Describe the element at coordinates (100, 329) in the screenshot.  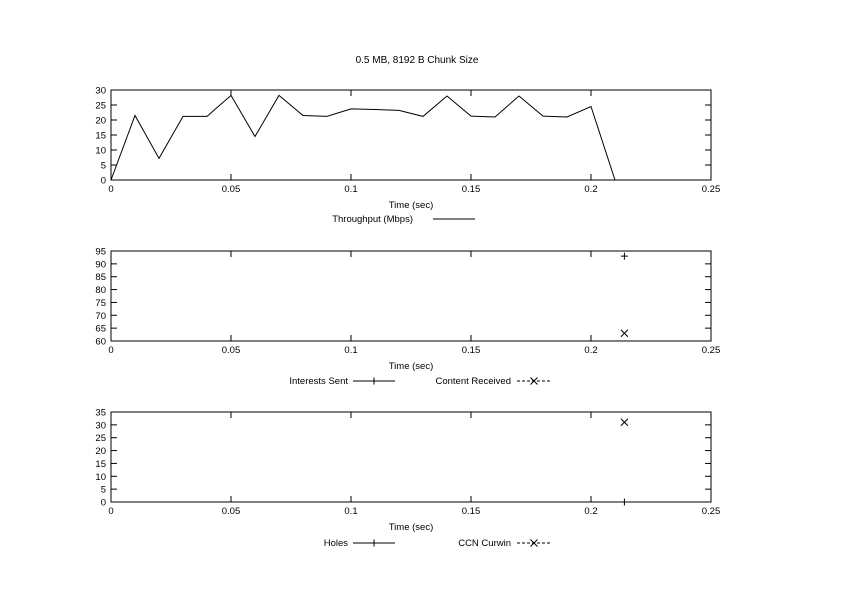
I see `y-tick-label: 65` at that location.